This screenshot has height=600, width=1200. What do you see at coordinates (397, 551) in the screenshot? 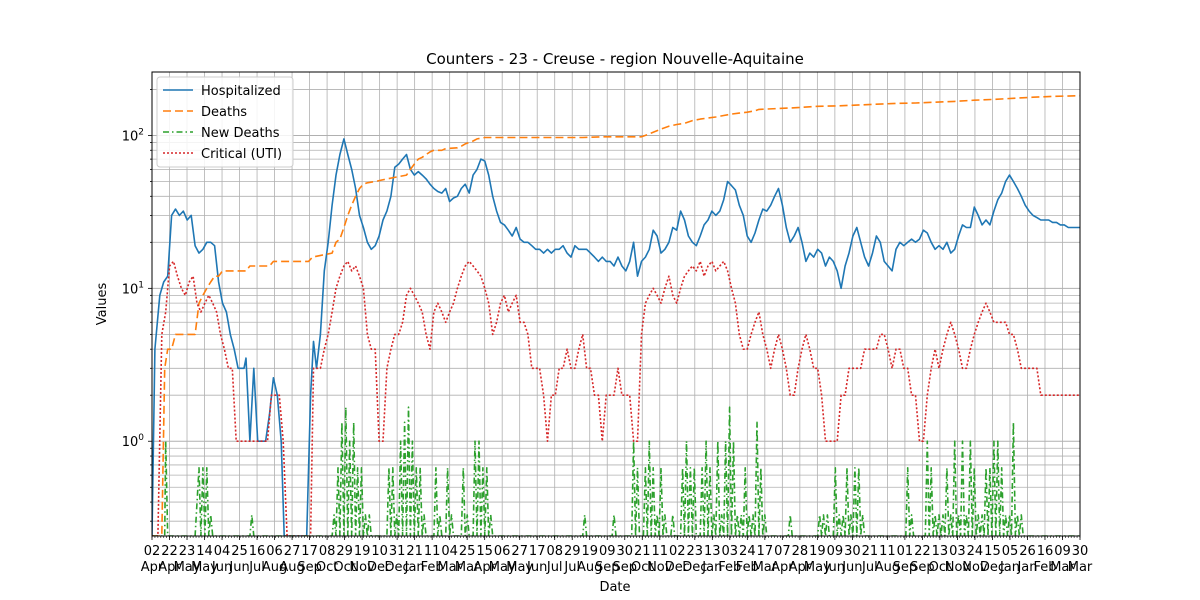
I see `x-tick-day: 31` at bounding box center [397, 551].